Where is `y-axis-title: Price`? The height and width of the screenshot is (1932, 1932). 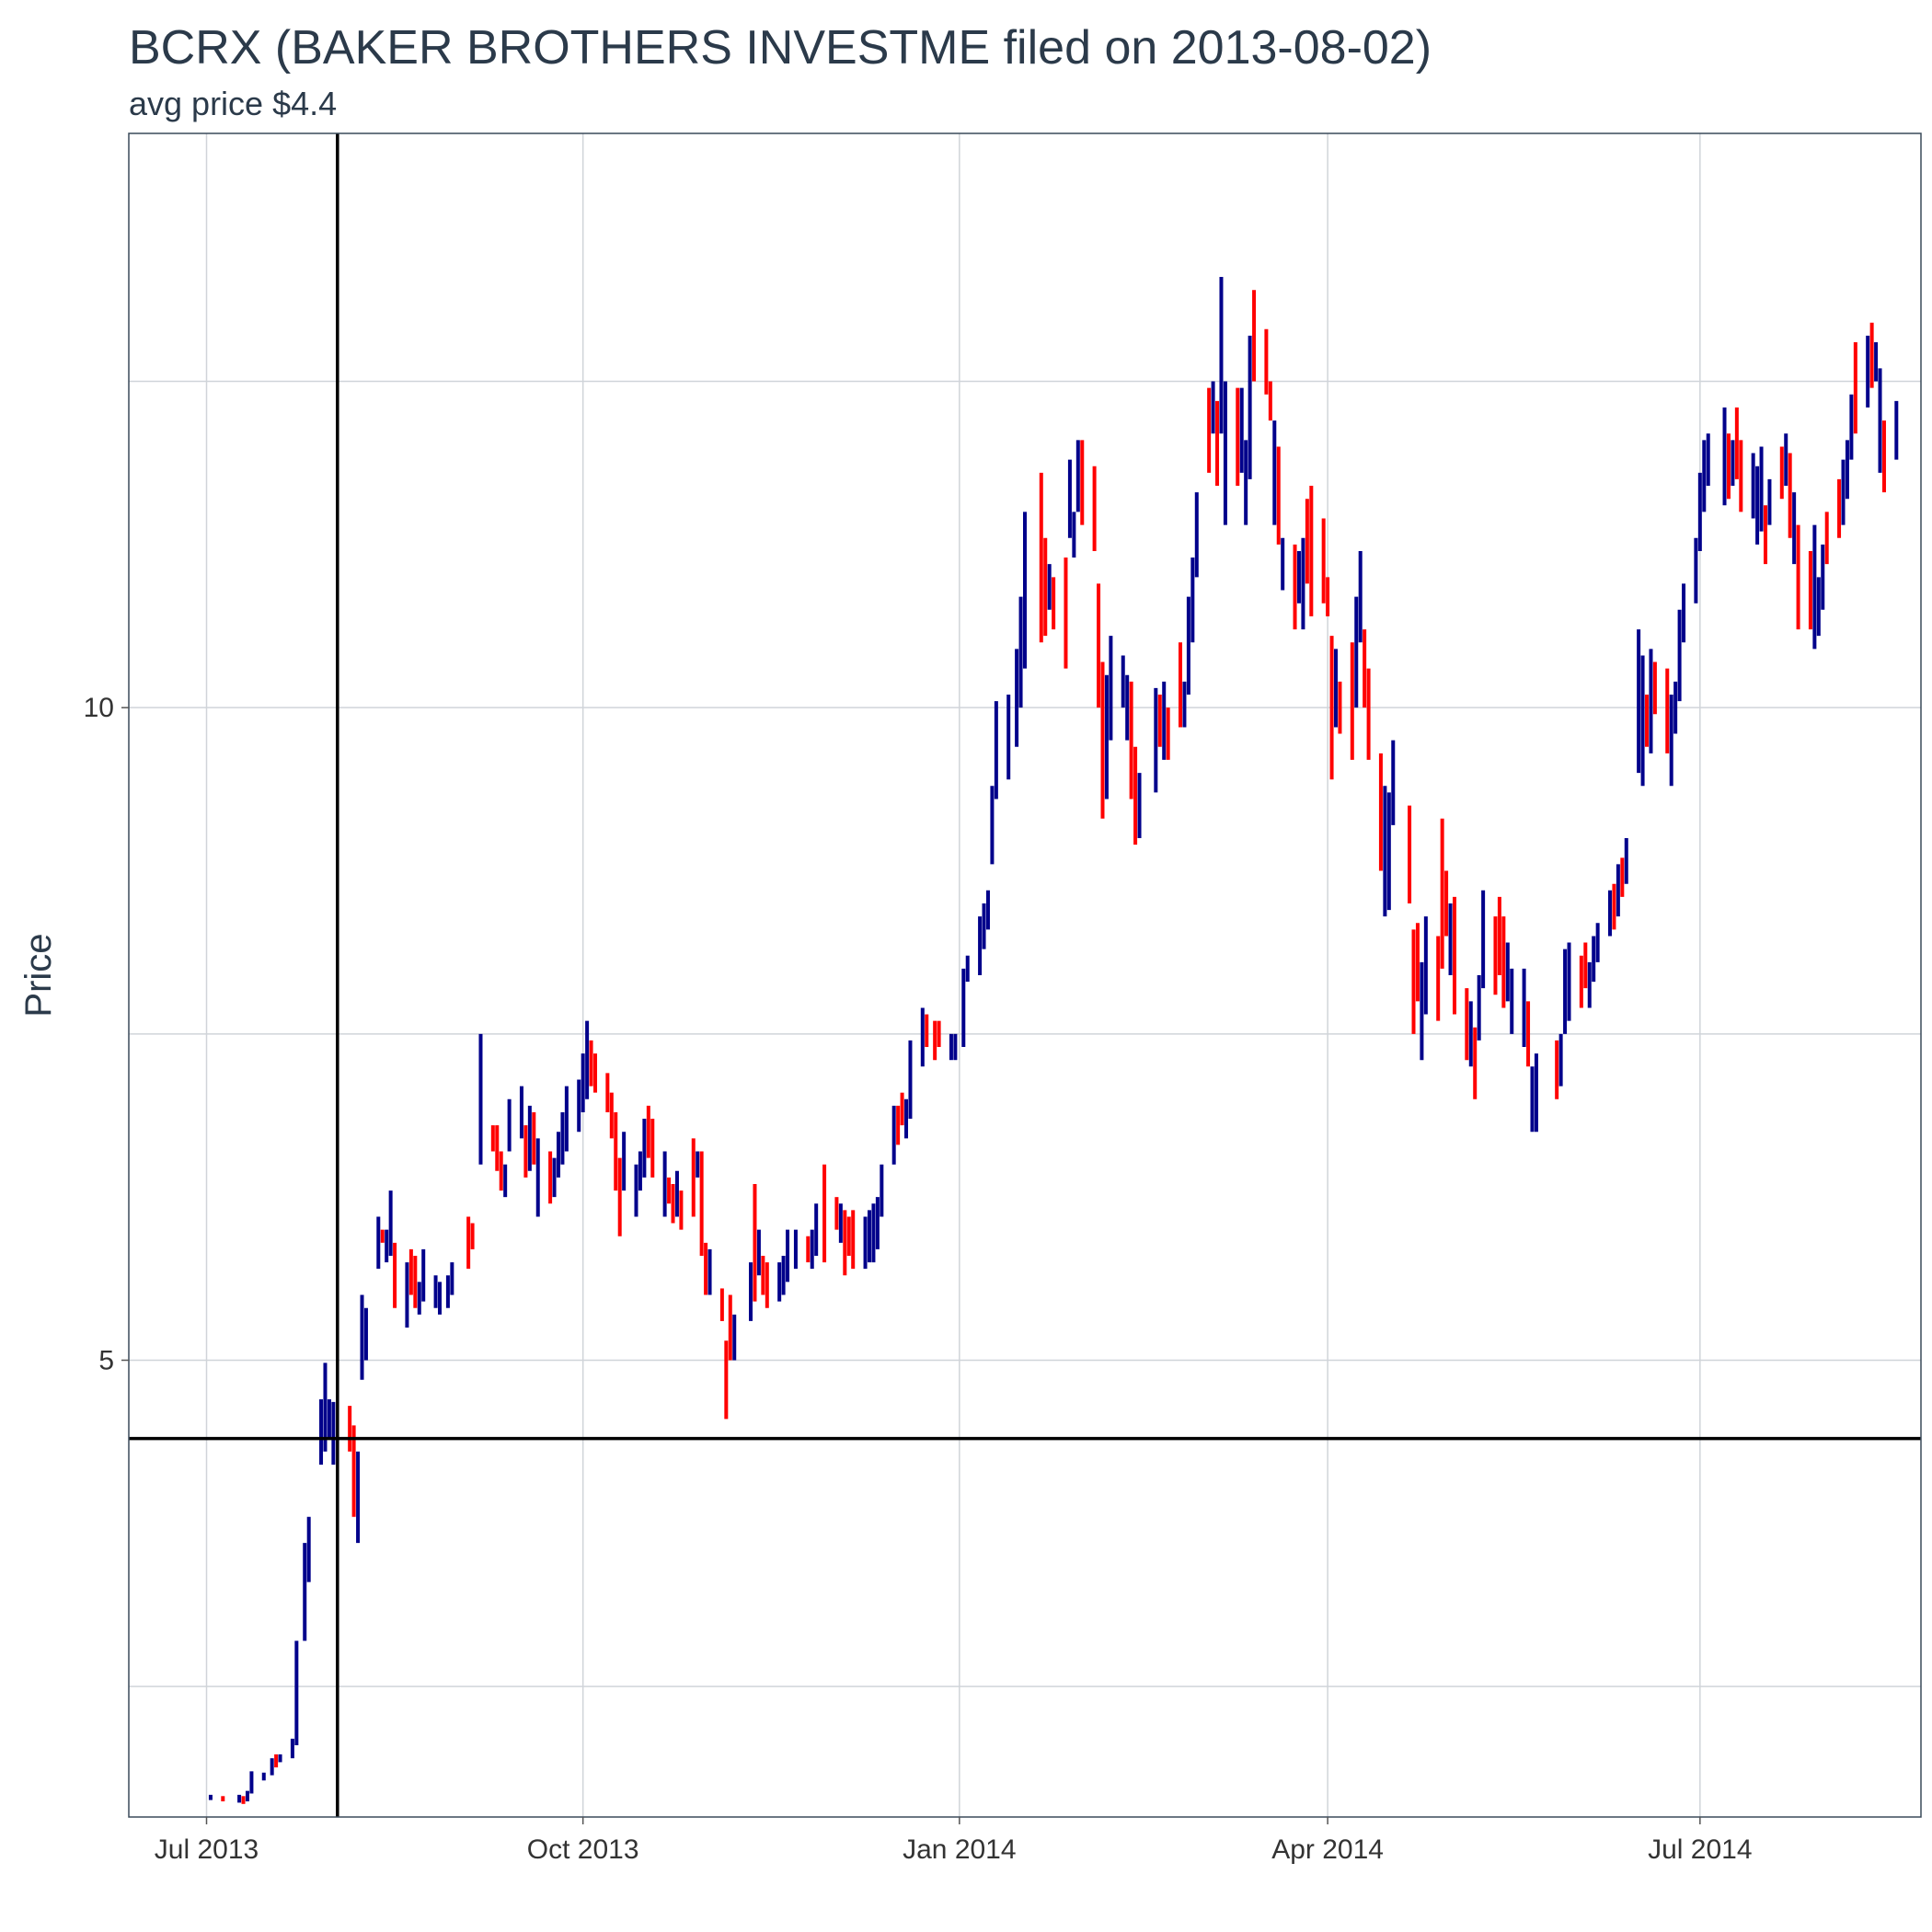 y-axis-title: Price is located at coordinates (38, 975).